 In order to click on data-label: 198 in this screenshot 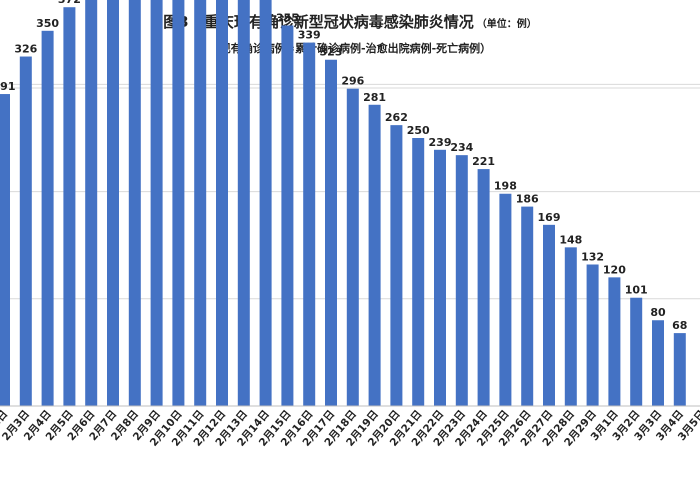, I will do `click(505, 186)`.